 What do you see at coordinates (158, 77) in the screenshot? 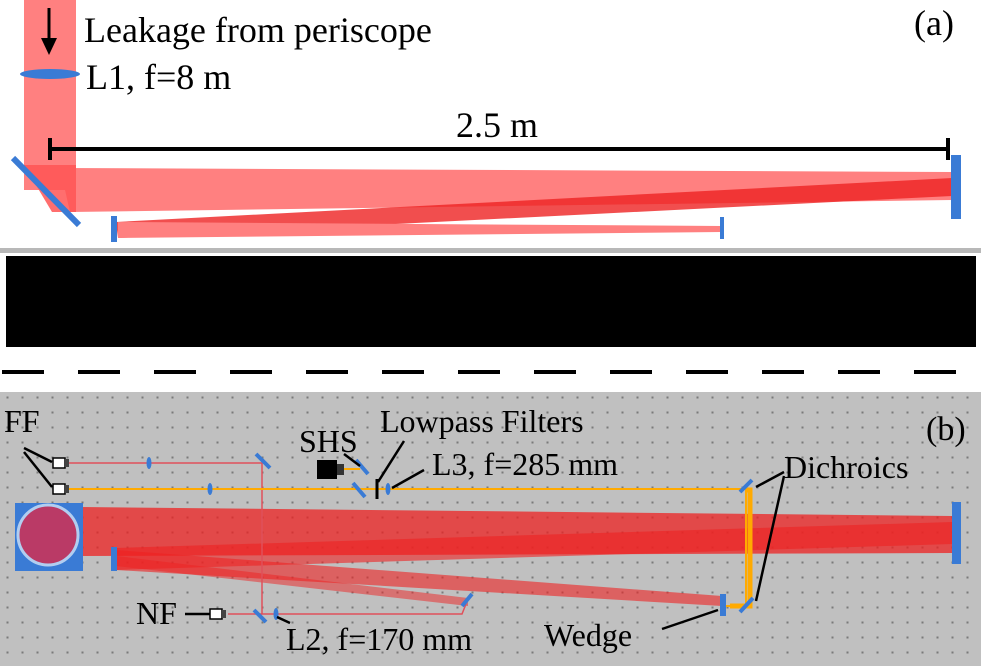
I see `lens-l1-label: L1, f=8 m` at bounding box center [158, 77].